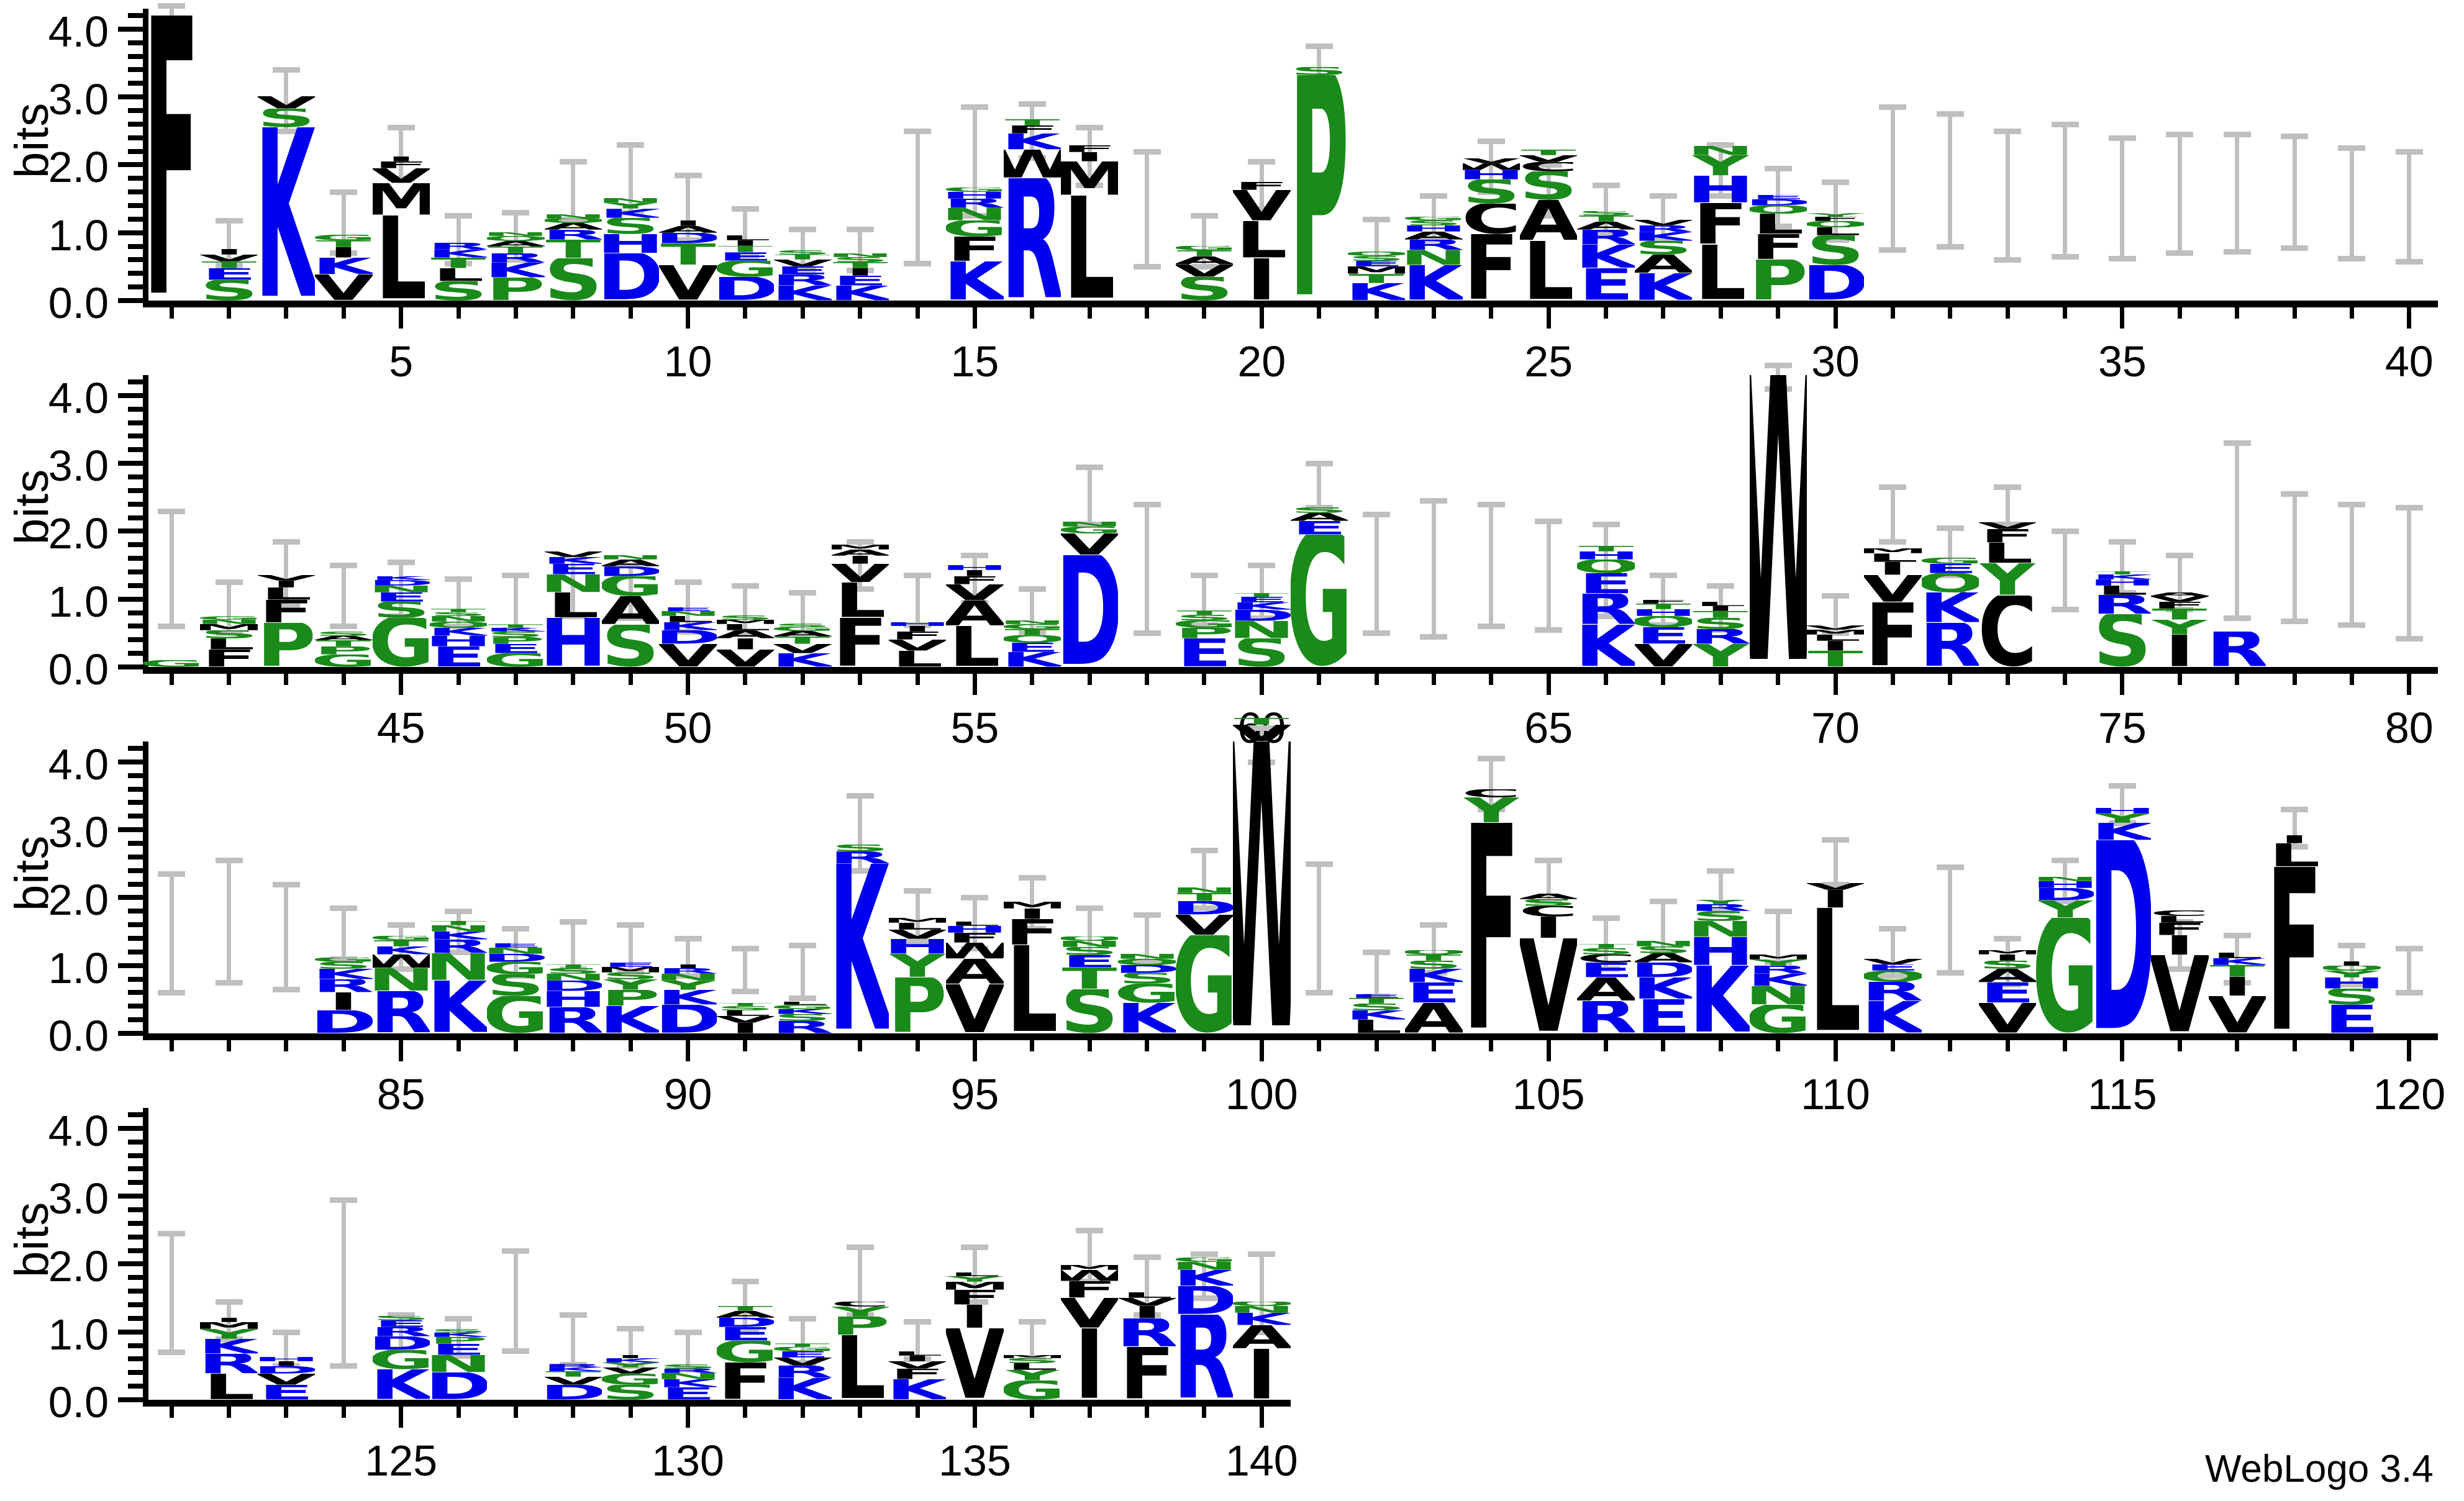 The image size is (2464, 1501). What do you see at coordinates (975, 977) in the screenshot?
I see `logo-stack: VAWFHL` at bounding box center [975, 977].